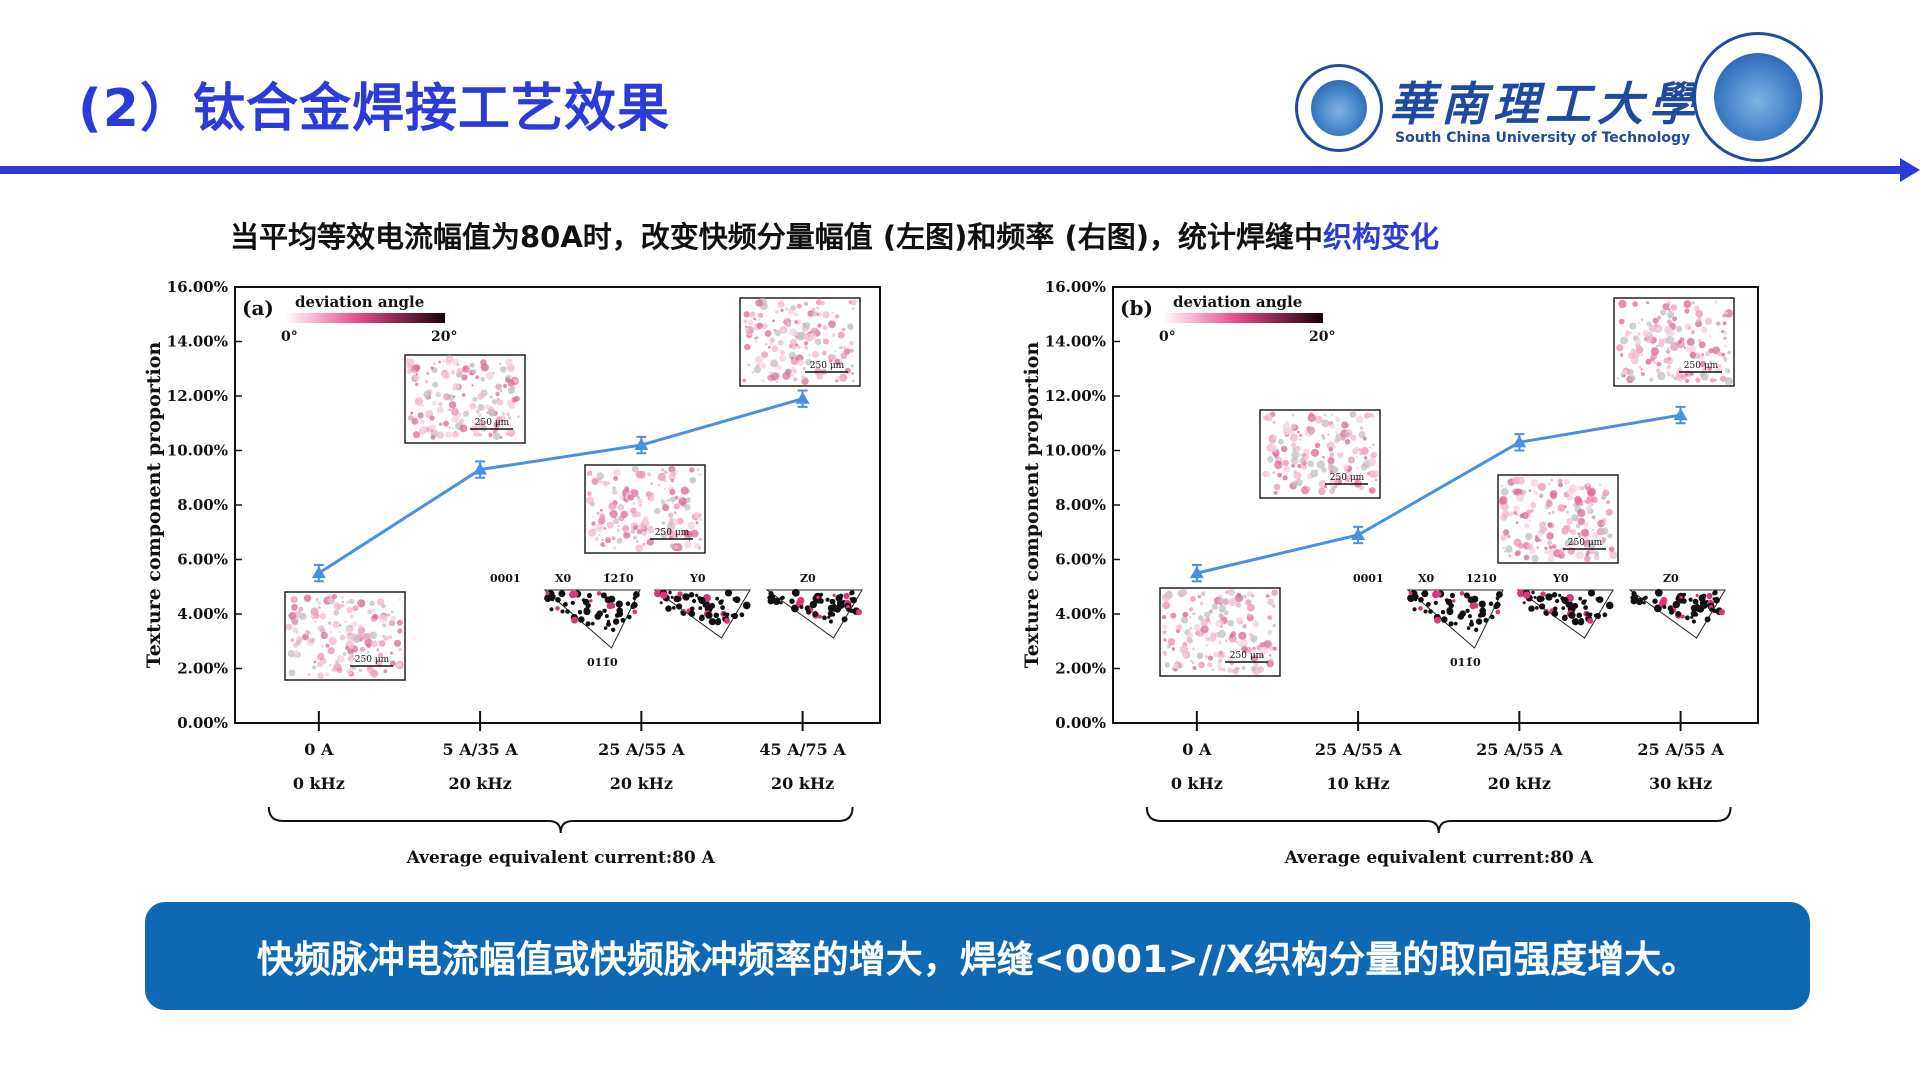 The height and width of the screenshot is (1080, 1920). Describe the element at coordinates (202, 723) in the screenshot. I see `y-tick-label: 0.00%` at that location.